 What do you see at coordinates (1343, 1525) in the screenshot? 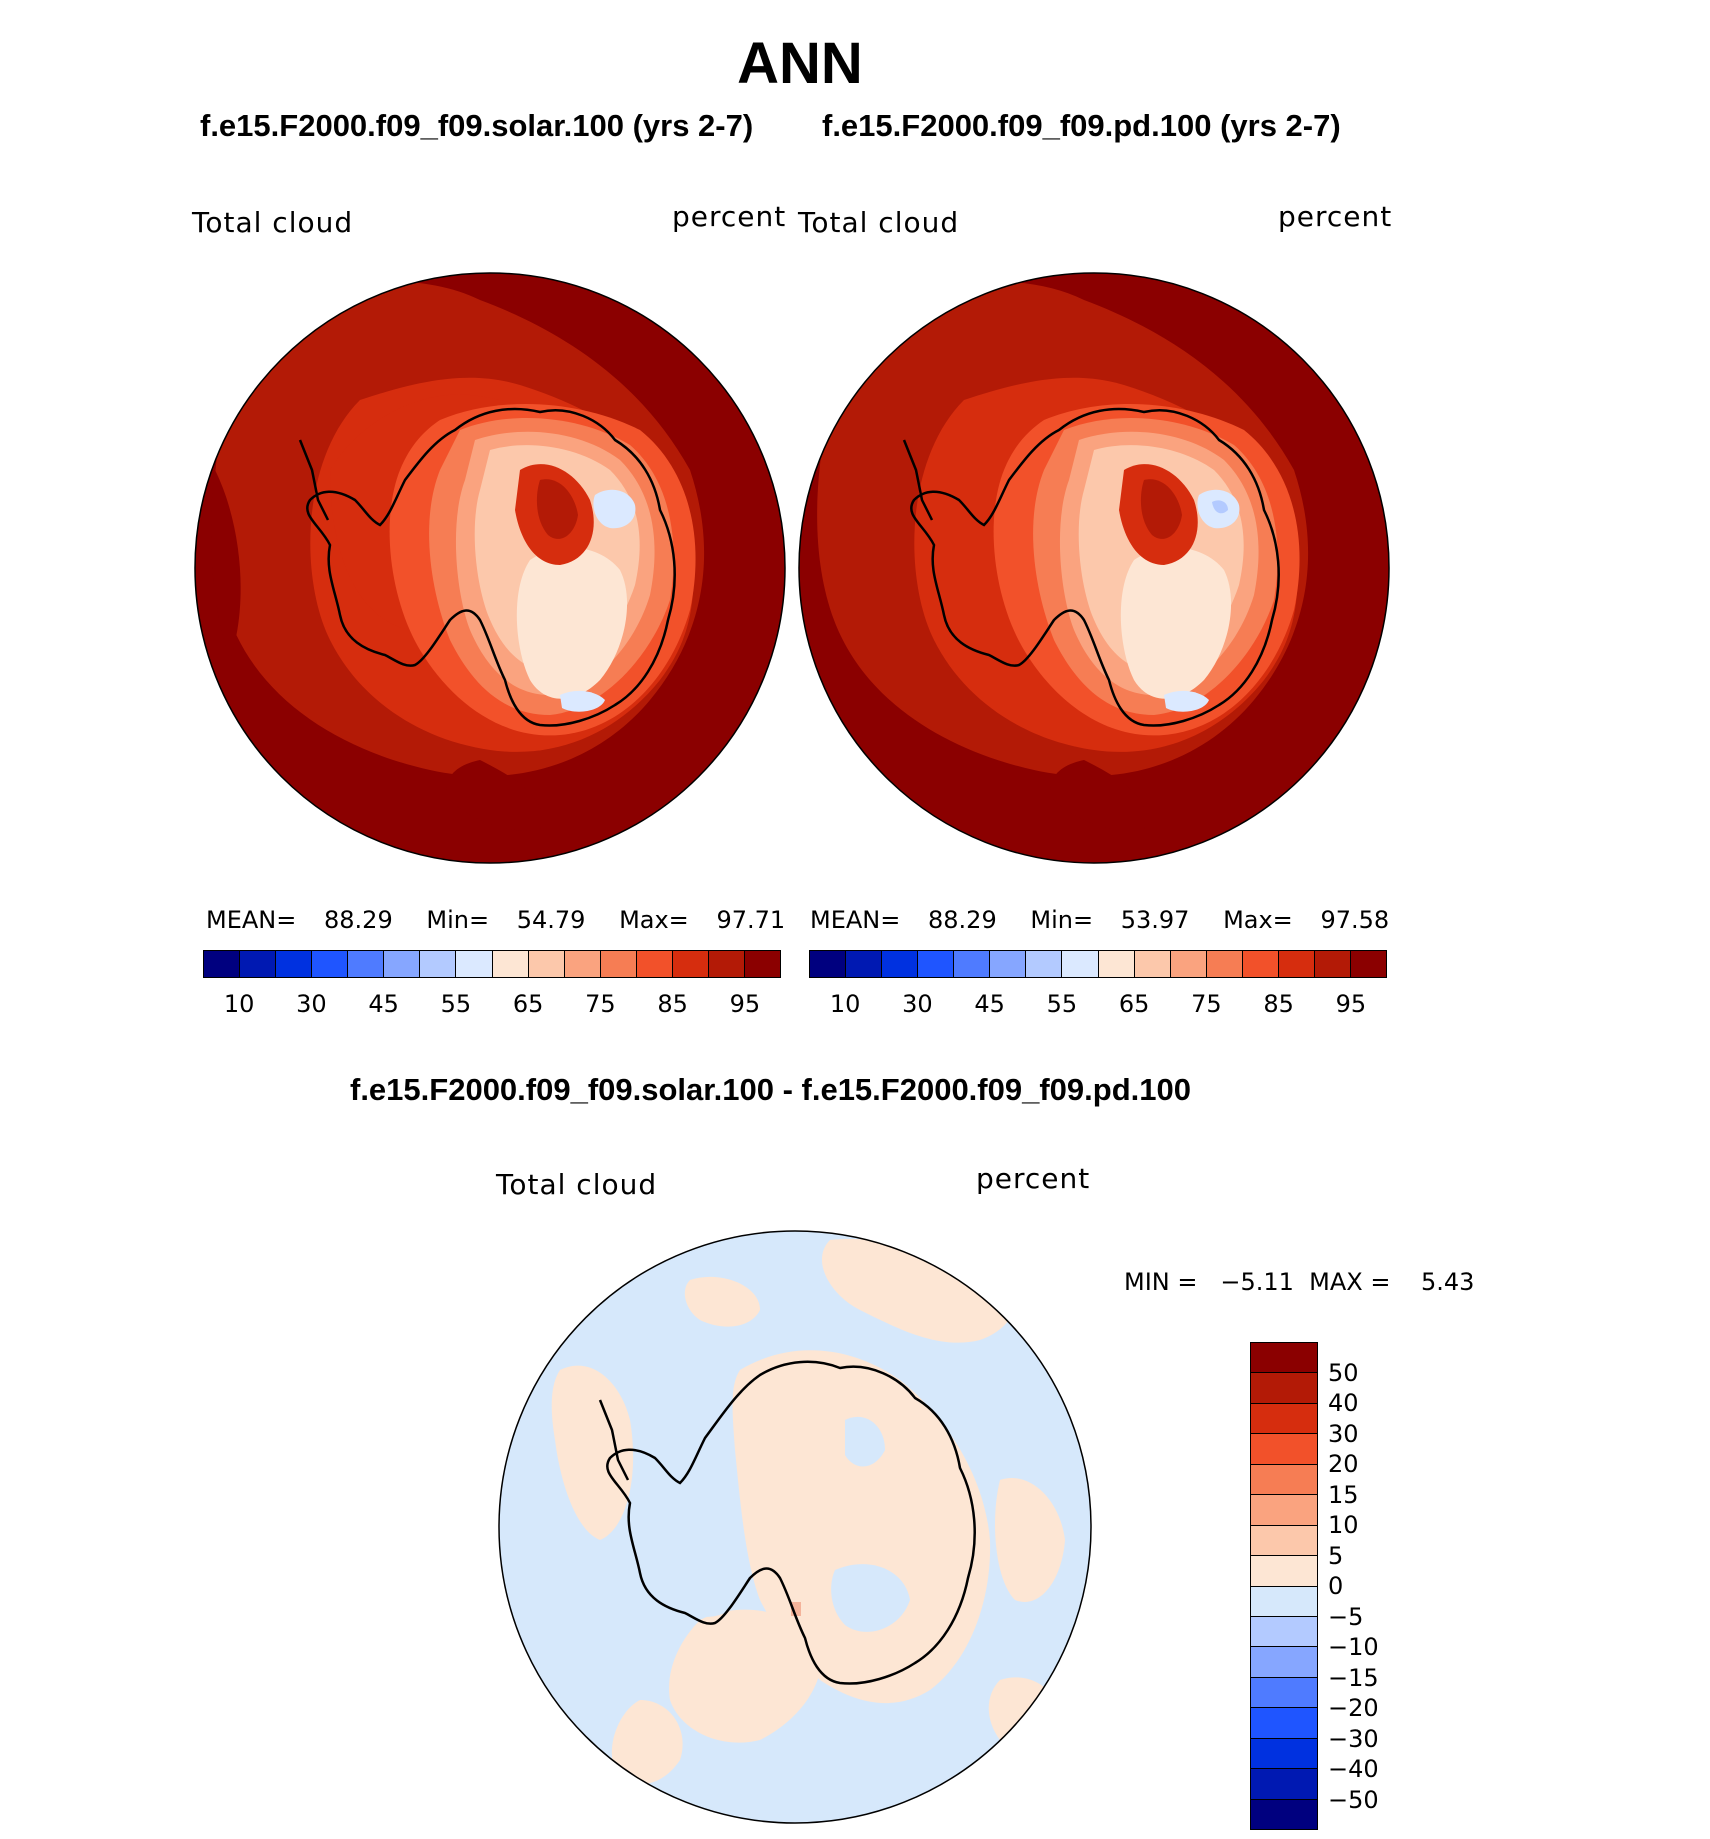
I see `diff-colorbar-tick-label: 10` at bounding box center [1343, 1525].